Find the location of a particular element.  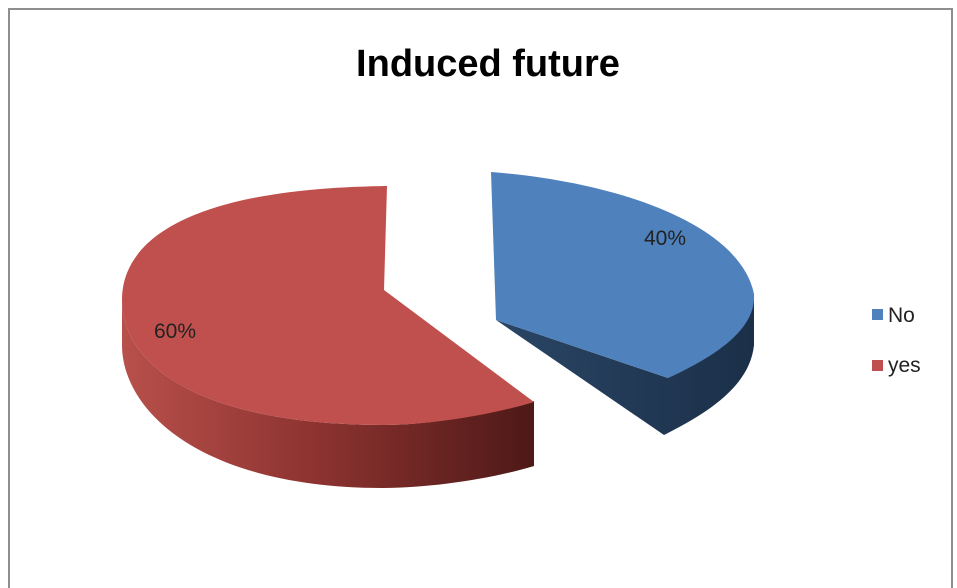

legend-label-yes: yes is located at coordinates (904, 365).